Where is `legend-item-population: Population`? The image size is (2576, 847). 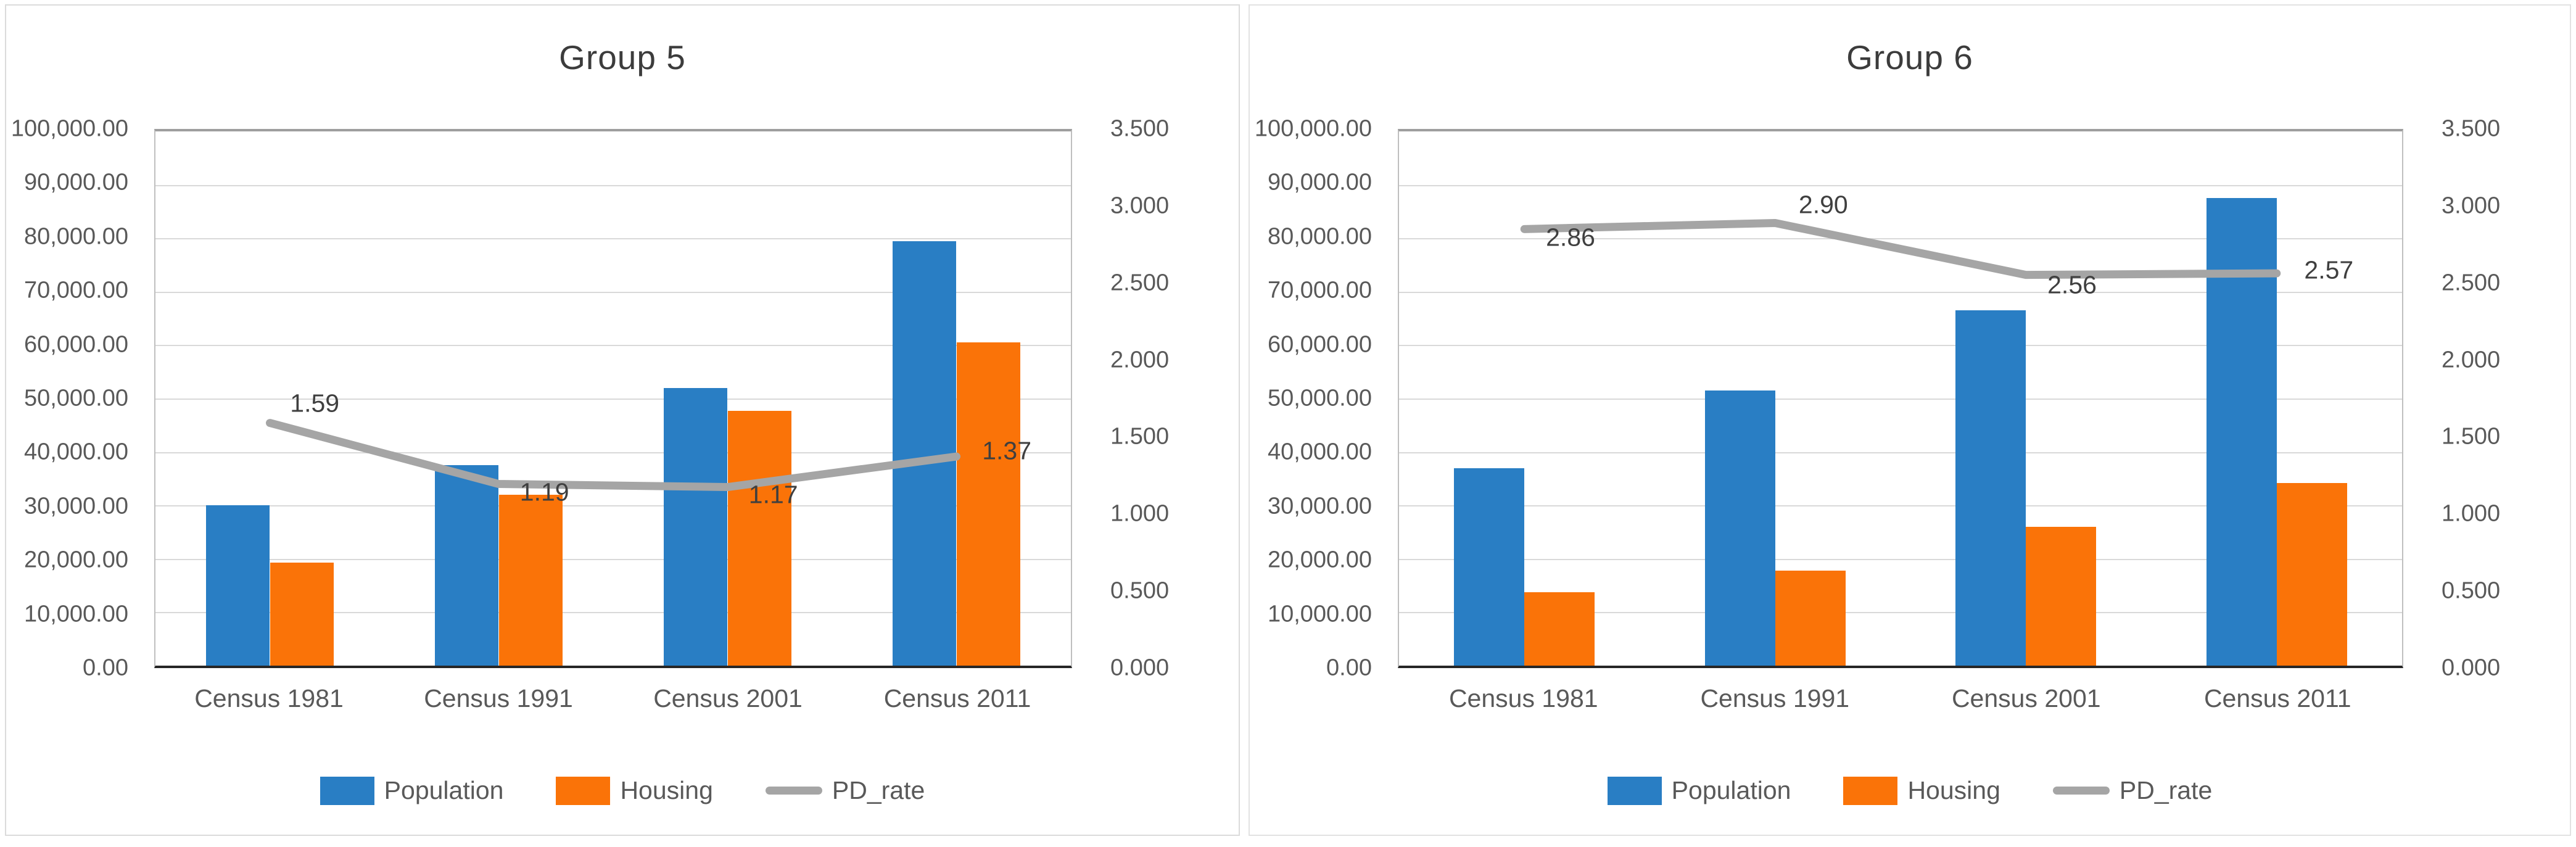 legend-item-population: Population is located at coordinates (1699, 790).